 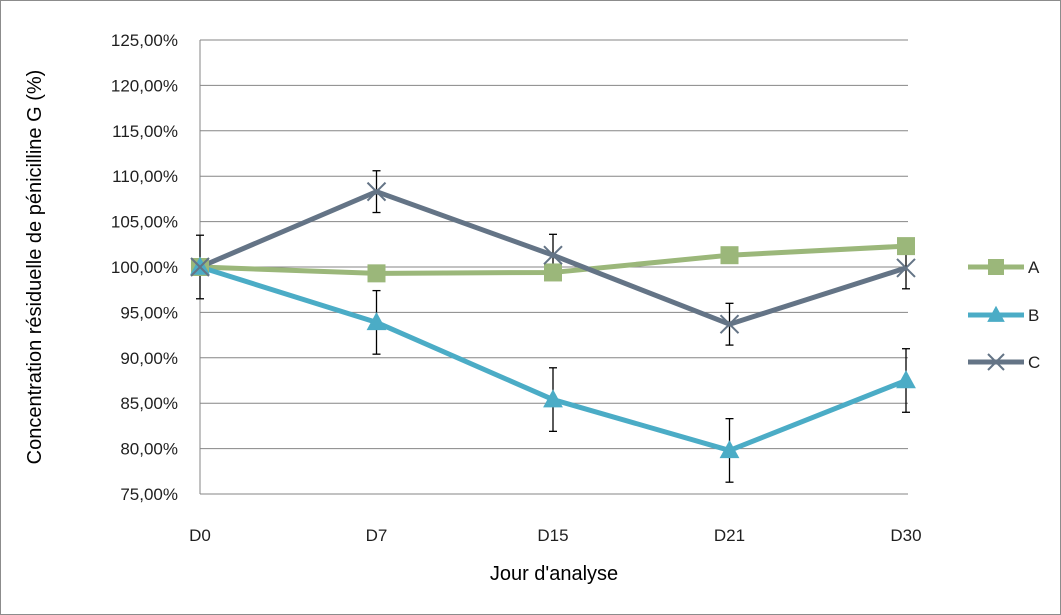 I want to click on legend-item-B: B, so click(x=1003, y=315).